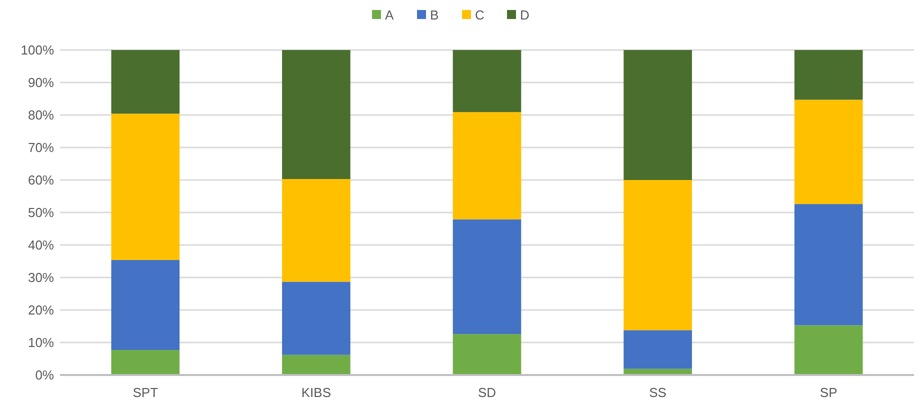 Image resolution: width=924 pixels, height=407 pixels. Describe the element at coordinates (37, 50) in the screenshot. I see `y-tick-label: 100%` at that location.